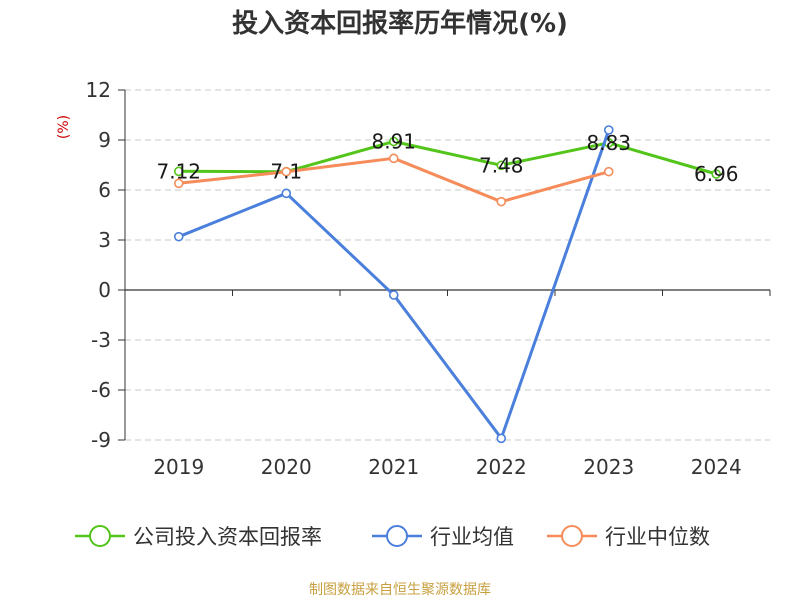 The width and height of the screenshot is (800, 600). What do you see at coordinates (98, 90) in the screenshot?
I see `y-tick-label: 12` at bounding box center [98, 90].